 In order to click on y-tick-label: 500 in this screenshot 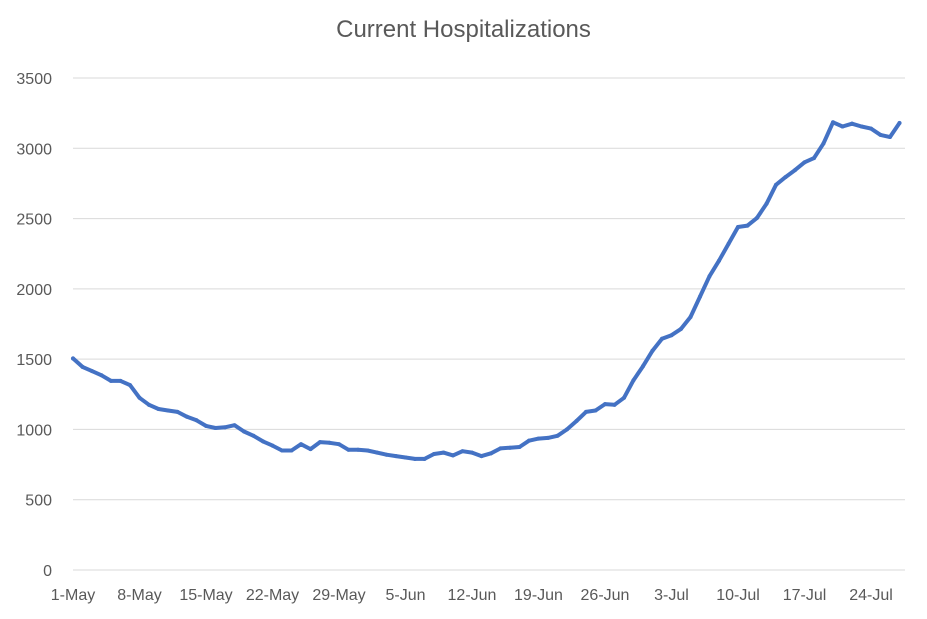, I will do `click(38, 501)`.